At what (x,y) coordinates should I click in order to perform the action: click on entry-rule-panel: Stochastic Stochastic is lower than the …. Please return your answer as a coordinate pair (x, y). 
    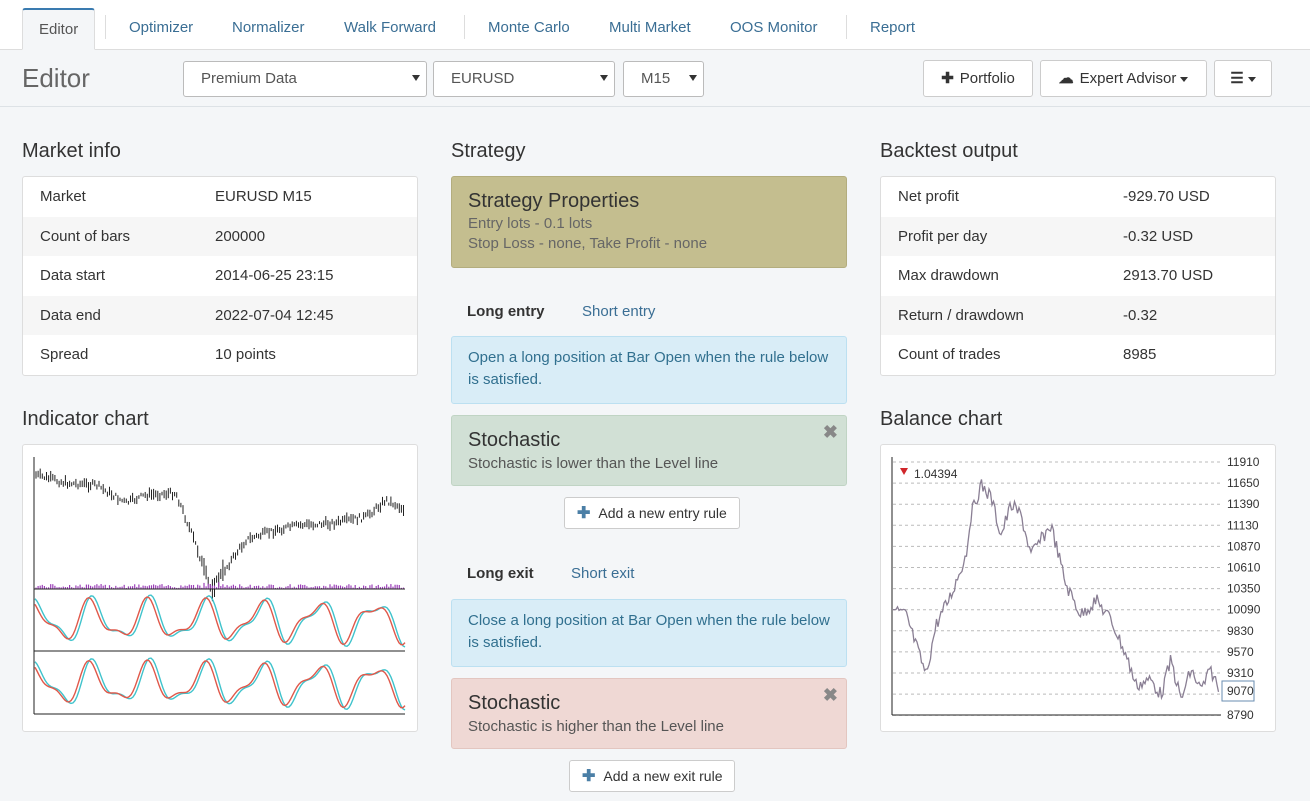
    Looking at the image, I should click on (649, 450).